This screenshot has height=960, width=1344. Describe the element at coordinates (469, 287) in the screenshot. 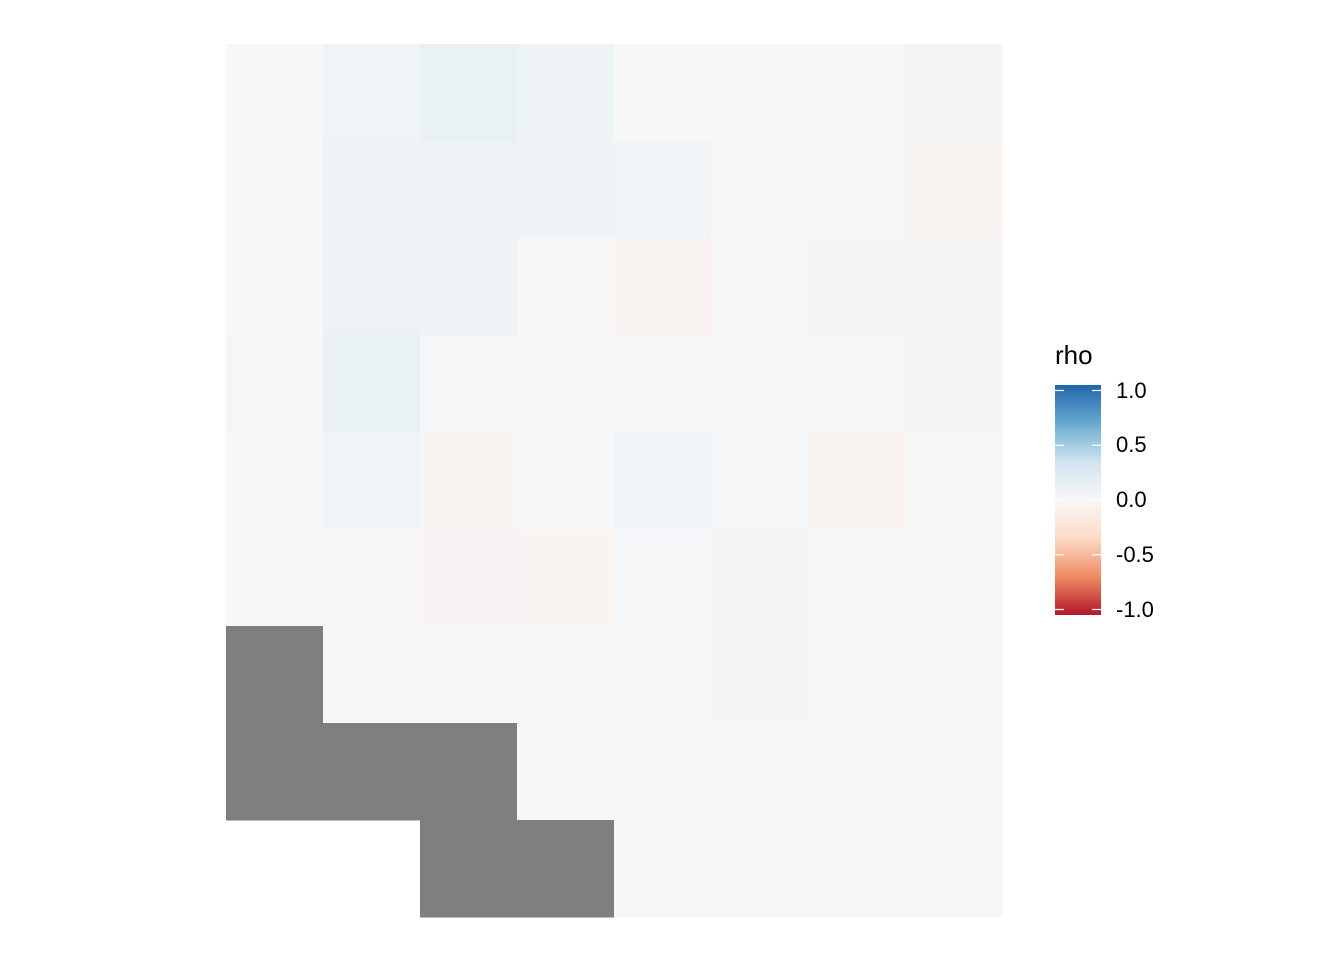

I see `heatmap-cell-r3-c3` at that location.